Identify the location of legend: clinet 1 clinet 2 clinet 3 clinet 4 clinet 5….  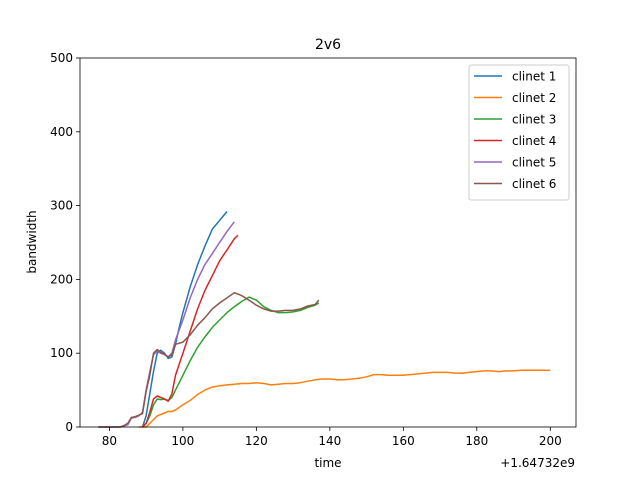
(519, 132).